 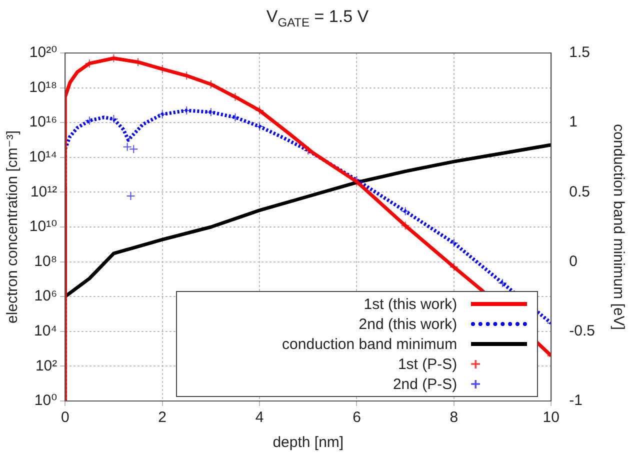 I want to click on y-tick-label: 10⁴, so click(x=46, y=331).